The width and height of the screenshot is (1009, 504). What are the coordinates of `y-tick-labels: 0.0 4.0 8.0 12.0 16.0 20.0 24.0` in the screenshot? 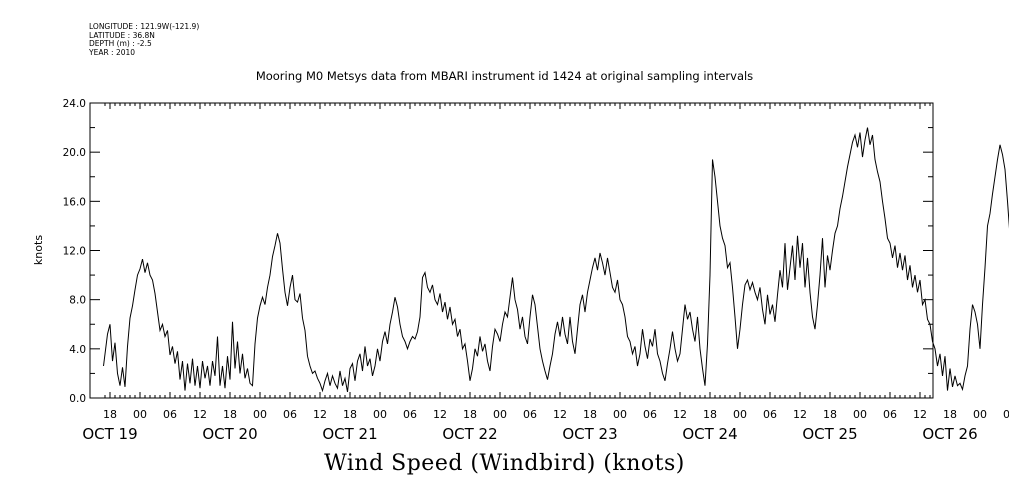 It's located at (74, 251).